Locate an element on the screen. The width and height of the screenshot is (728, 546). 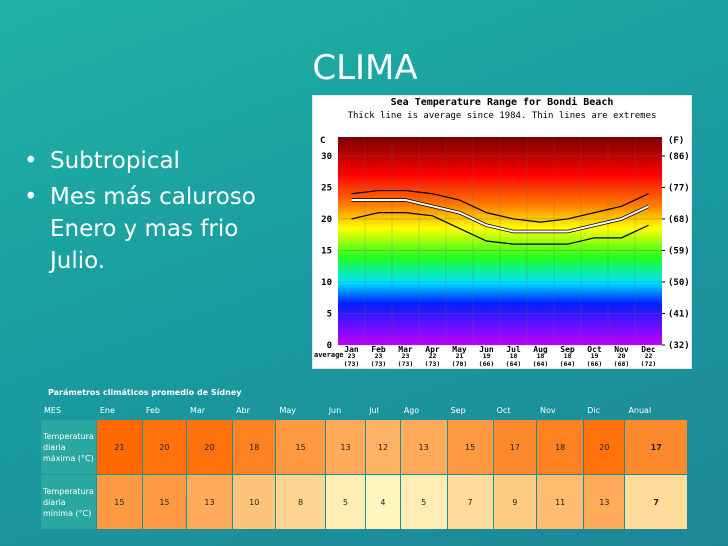
x-tick-label: Nov is located at coordinates (621, 349).